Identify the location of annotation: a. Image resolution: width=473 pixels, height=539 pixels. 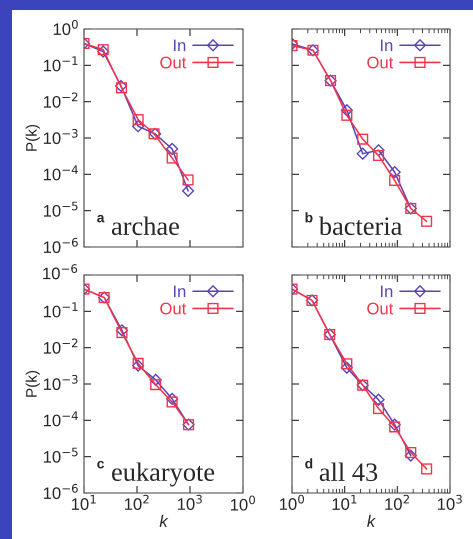
(101, 218).